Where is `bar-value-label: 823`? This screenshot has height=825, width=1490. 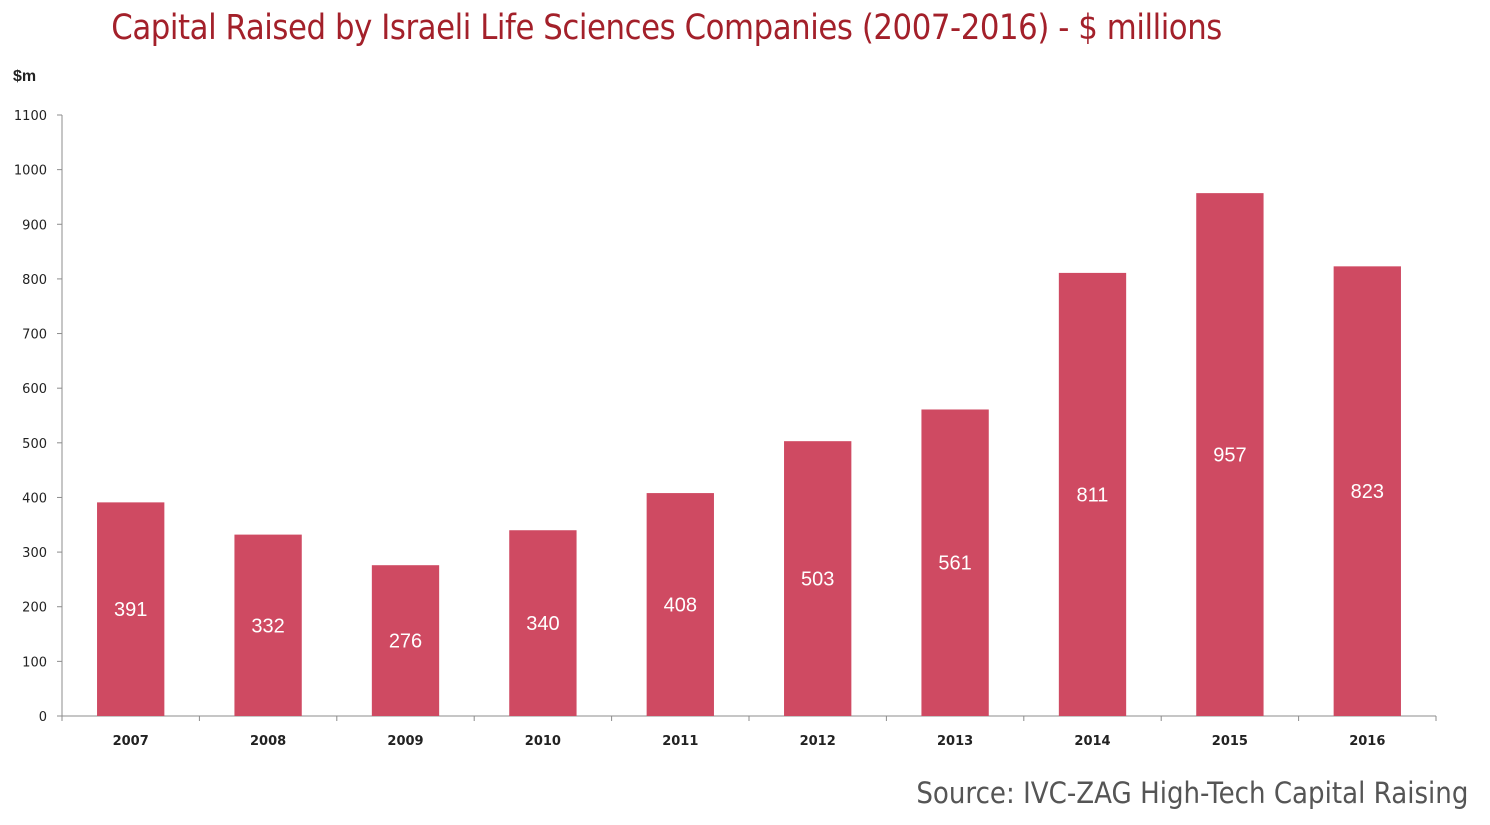 bar-value-label: 823 is located at coordinates (1367, 492).